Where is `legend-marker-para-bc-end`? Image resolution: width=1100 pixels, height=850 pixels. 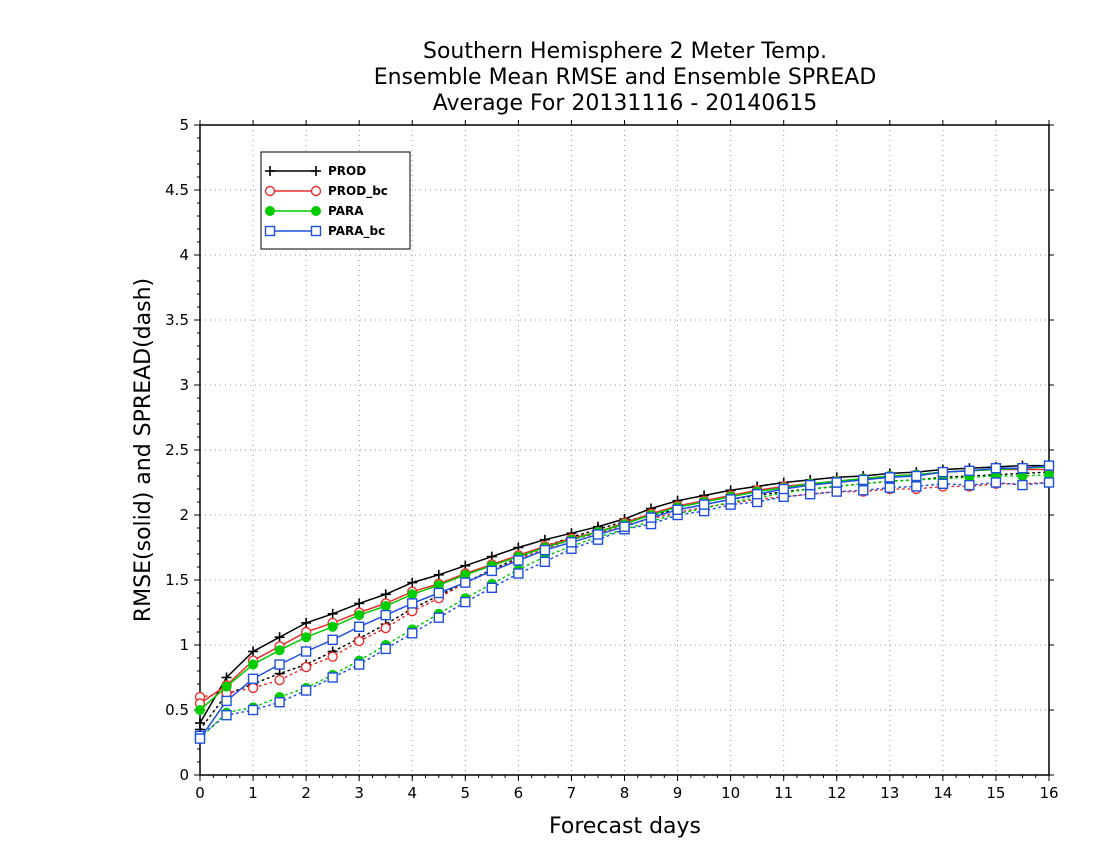 legend-marker-para-bc-end is located at coordinates (316, 231).